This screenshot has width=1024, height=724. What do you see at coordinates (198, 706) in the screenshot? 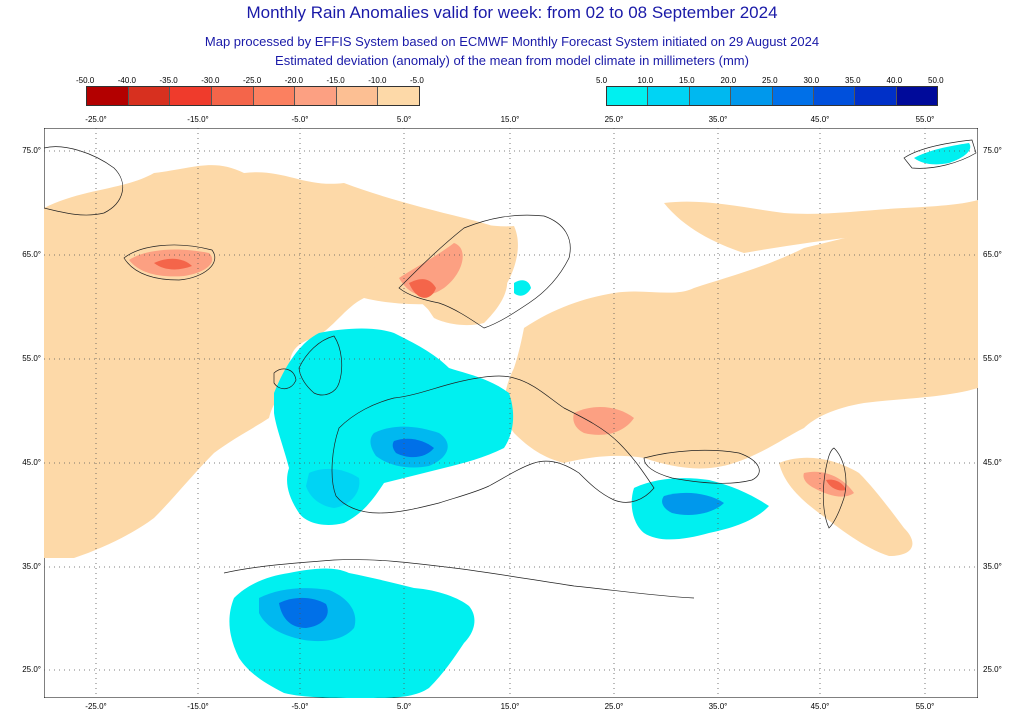
I see `bottom-longitude-label: -15.0°` at bounding box center [198, 706].